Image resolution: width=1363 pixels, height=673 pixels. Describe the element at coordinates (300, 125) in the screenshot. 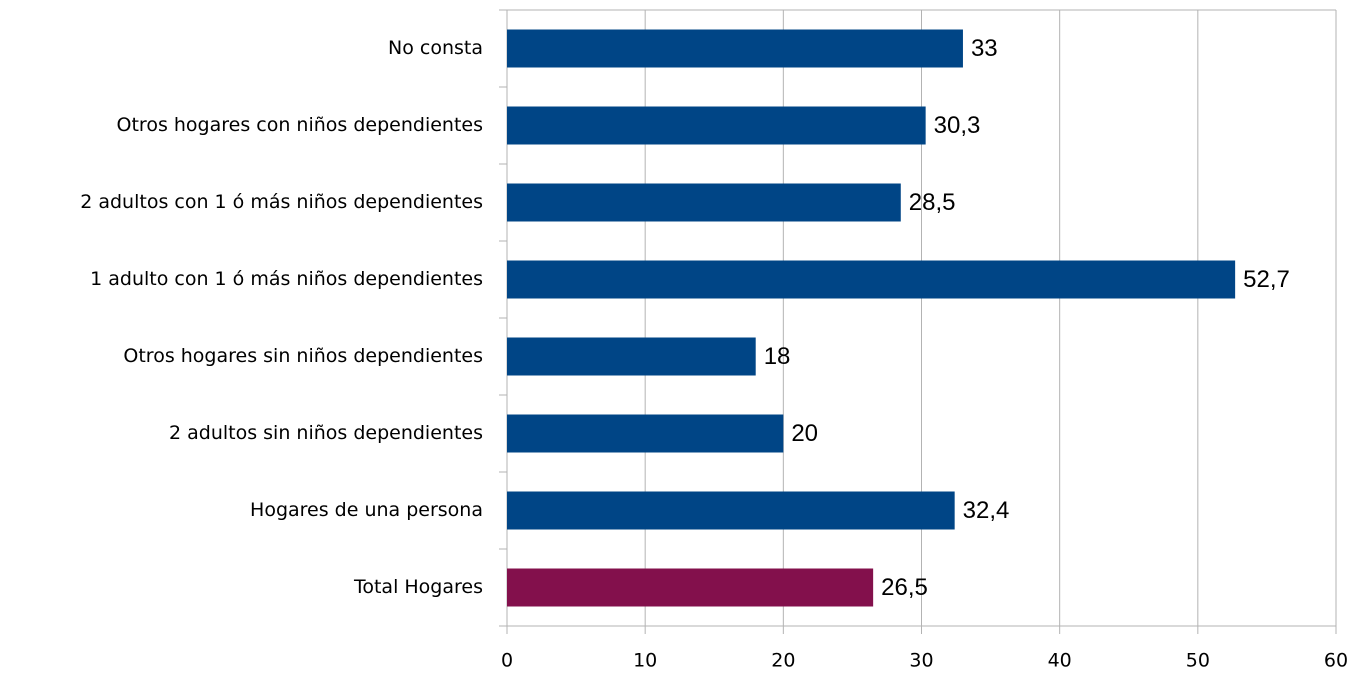

I see `y-tick-label: Otros hogares con niños dependientes` at that location.